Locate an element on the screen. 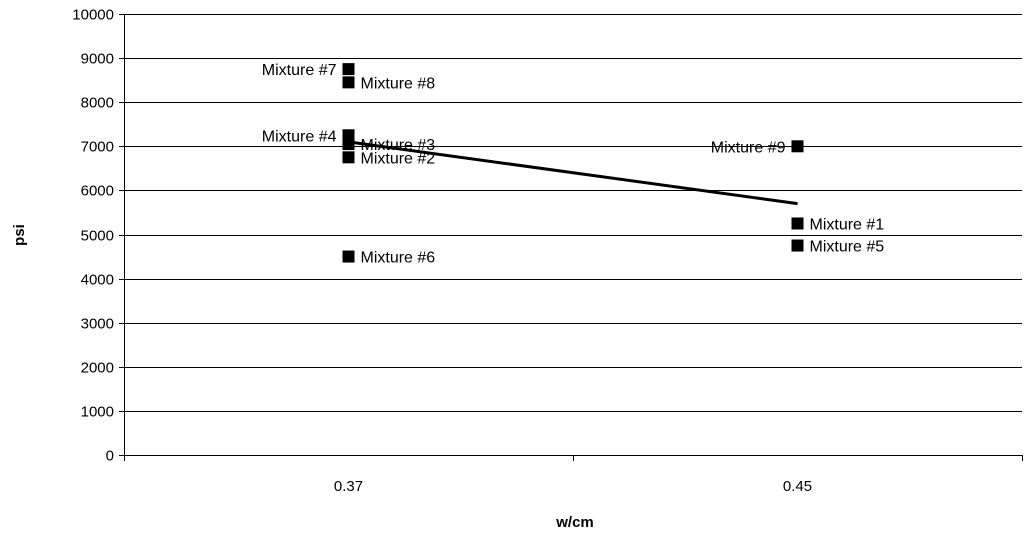 This screenshot has height=535, width=1033. point-label: Mixture #6 is located at coordinates (398, 258).